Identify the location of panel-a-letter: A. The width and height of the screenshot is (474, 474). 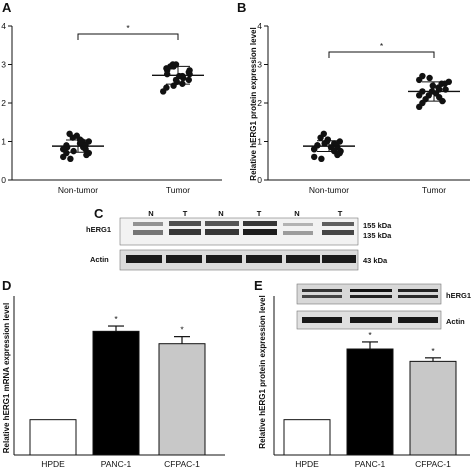
(7, 7).